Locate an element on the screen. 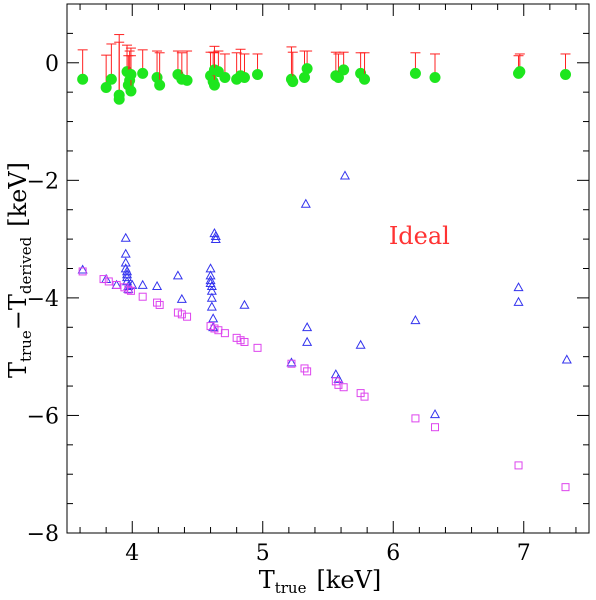 This screenshot has width=596, height=600. x-tick-label: 5 is located at coordinates (263, 553).